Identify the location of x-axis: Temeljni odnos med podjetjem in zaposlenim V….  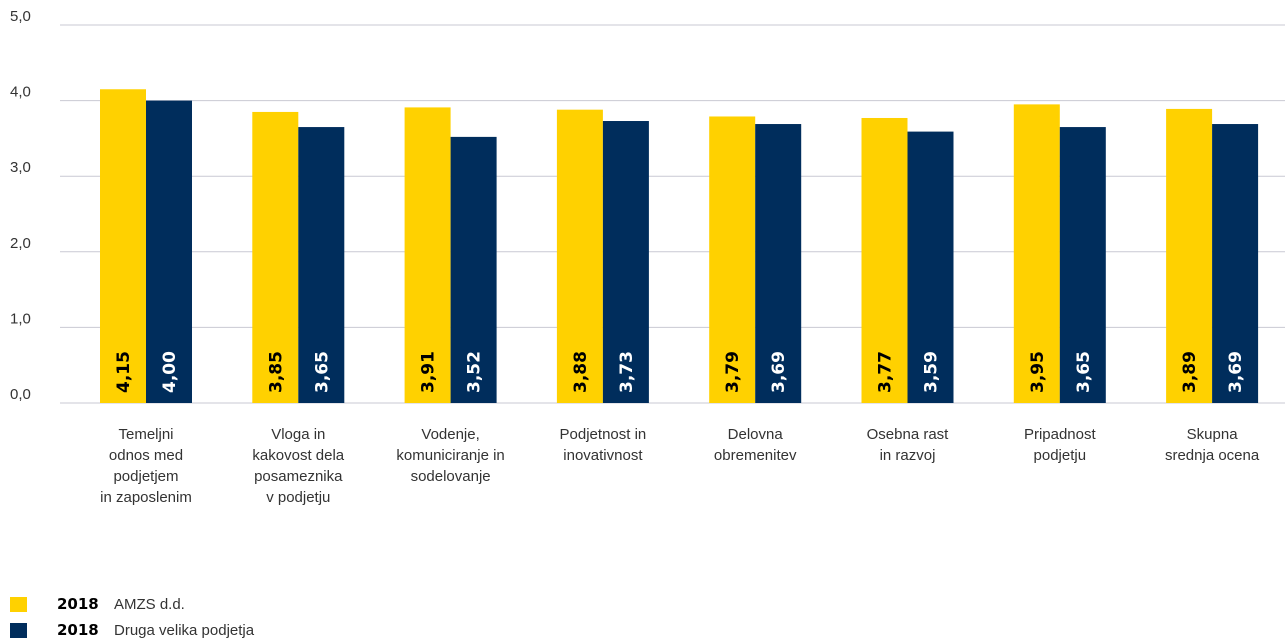
(680, 466).